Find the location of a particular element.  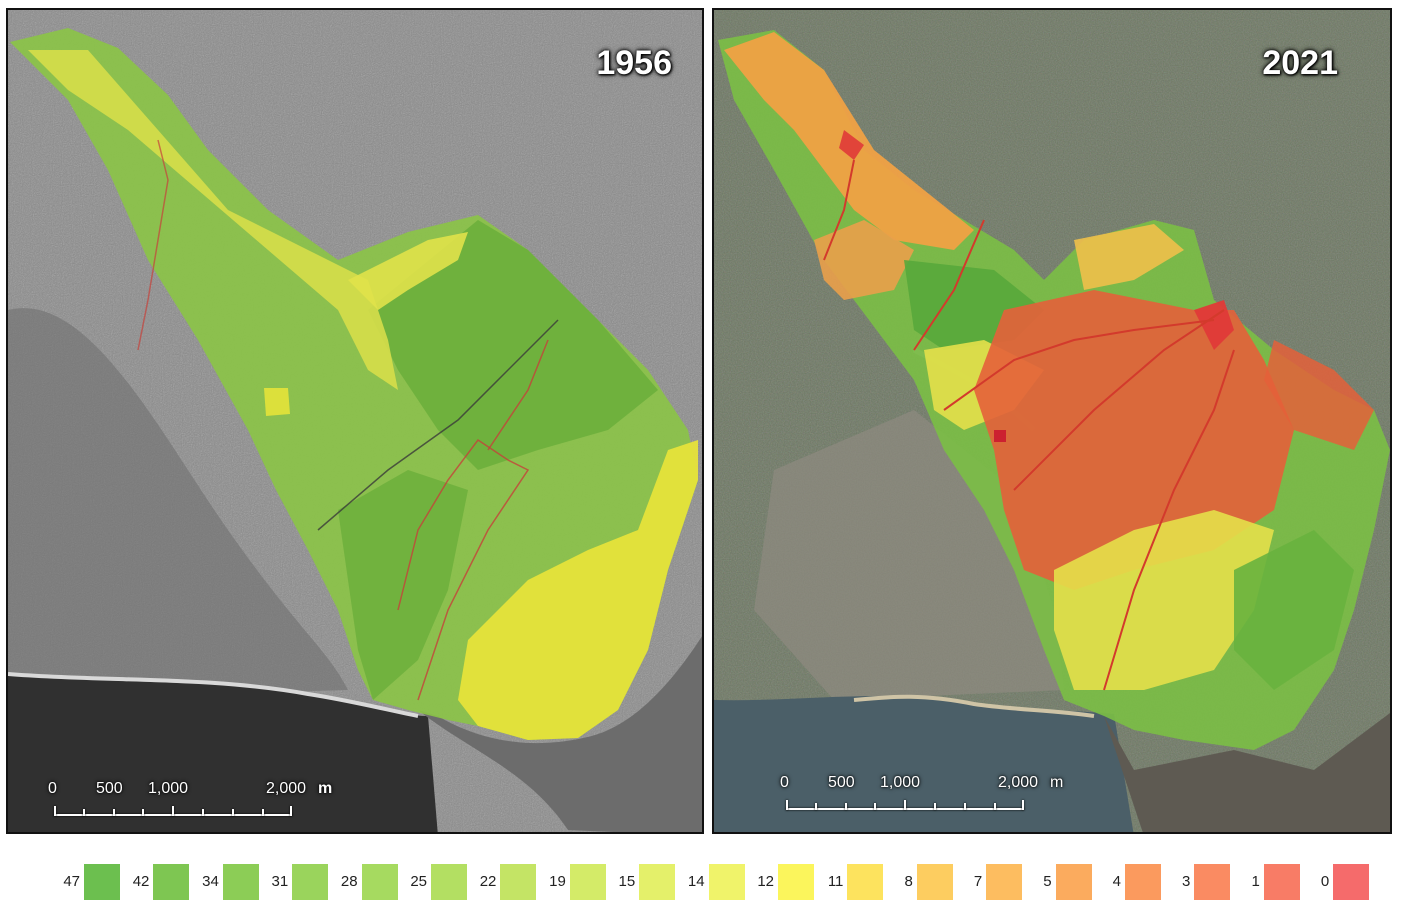

legend-item: 14 is located at coordinates (705, 882).